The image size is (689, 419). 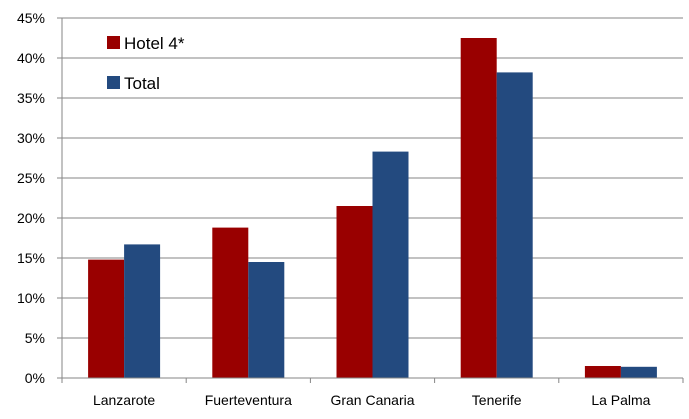 What do you see at coordinates (248, 400) in the screenshot?
I see `x-tick-label: Fuerteventura` at bounding box center [248, 400].